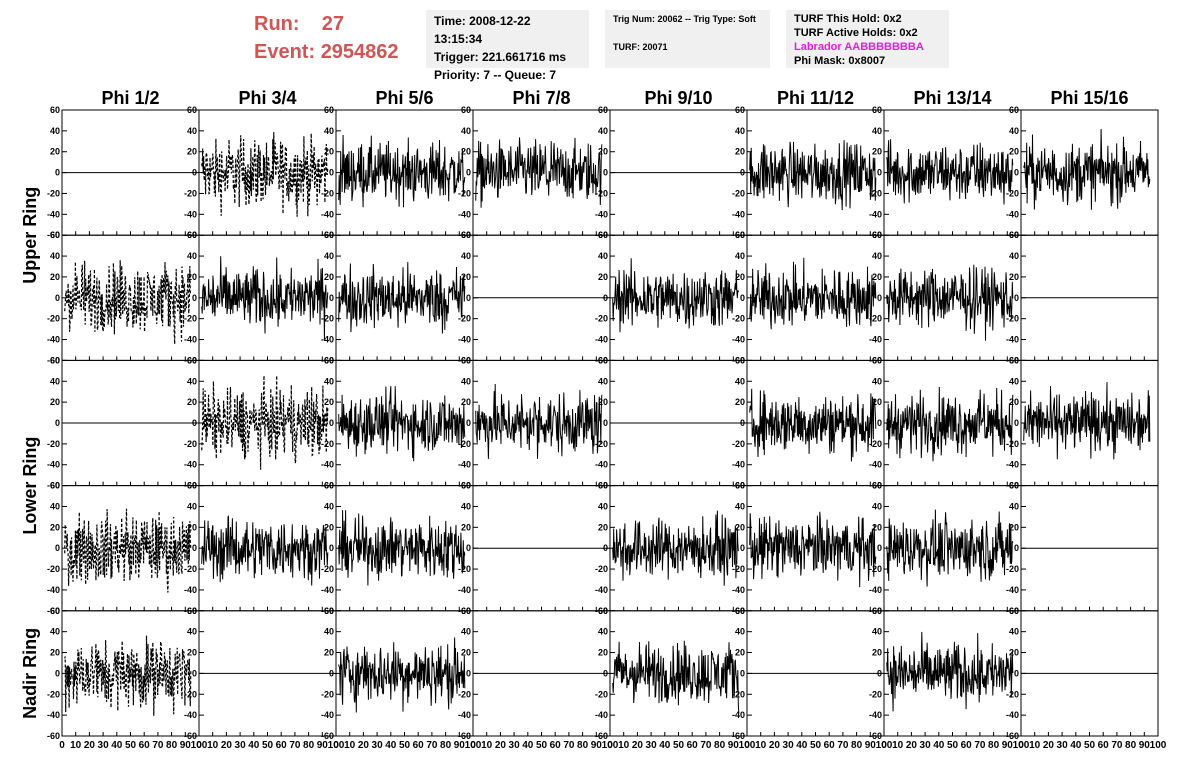 The width and height of the screenshot is (1196, 772). Describe the element at coordinates (104, 745) in the screenshot. I see `x-tick-label: 30` at that location.